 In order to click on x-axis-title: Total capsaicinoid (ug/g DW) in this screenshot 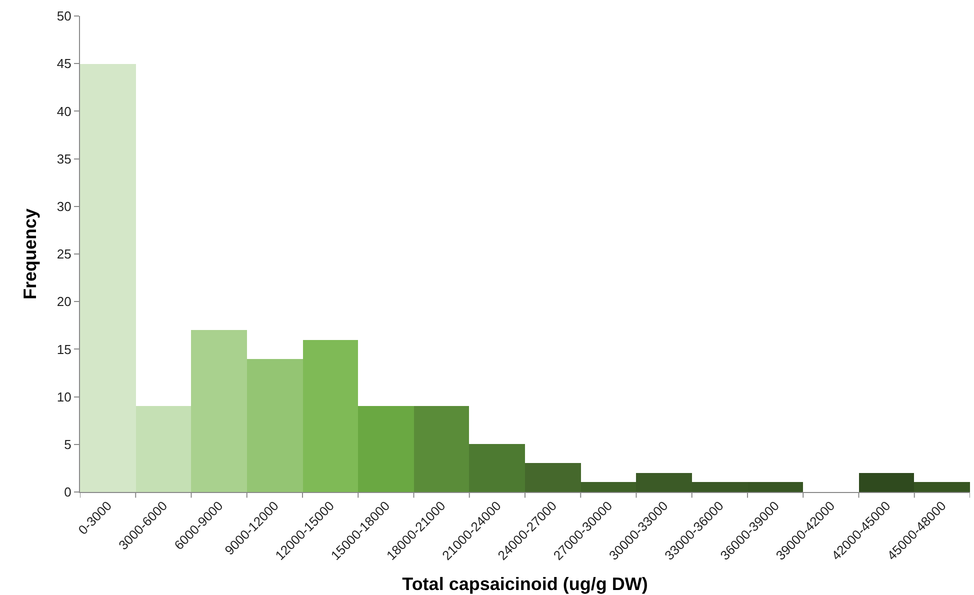, I will do `click(525, 584)`.